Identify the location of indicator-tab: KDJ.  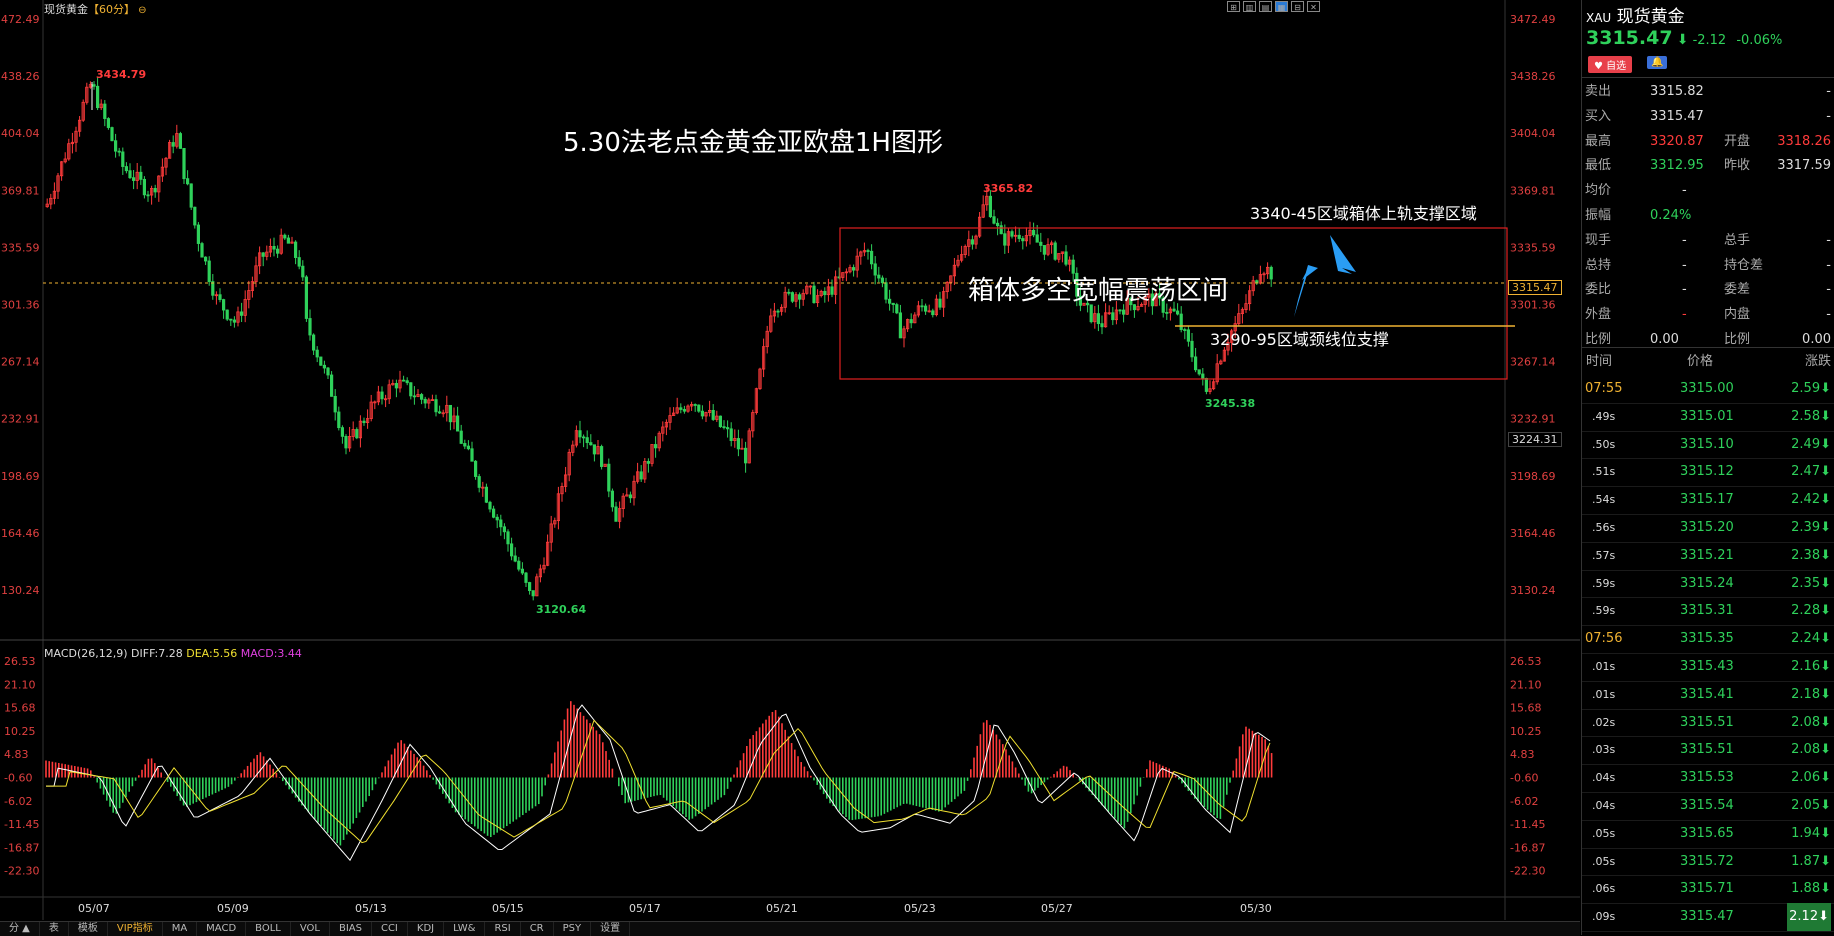
(426, 929).